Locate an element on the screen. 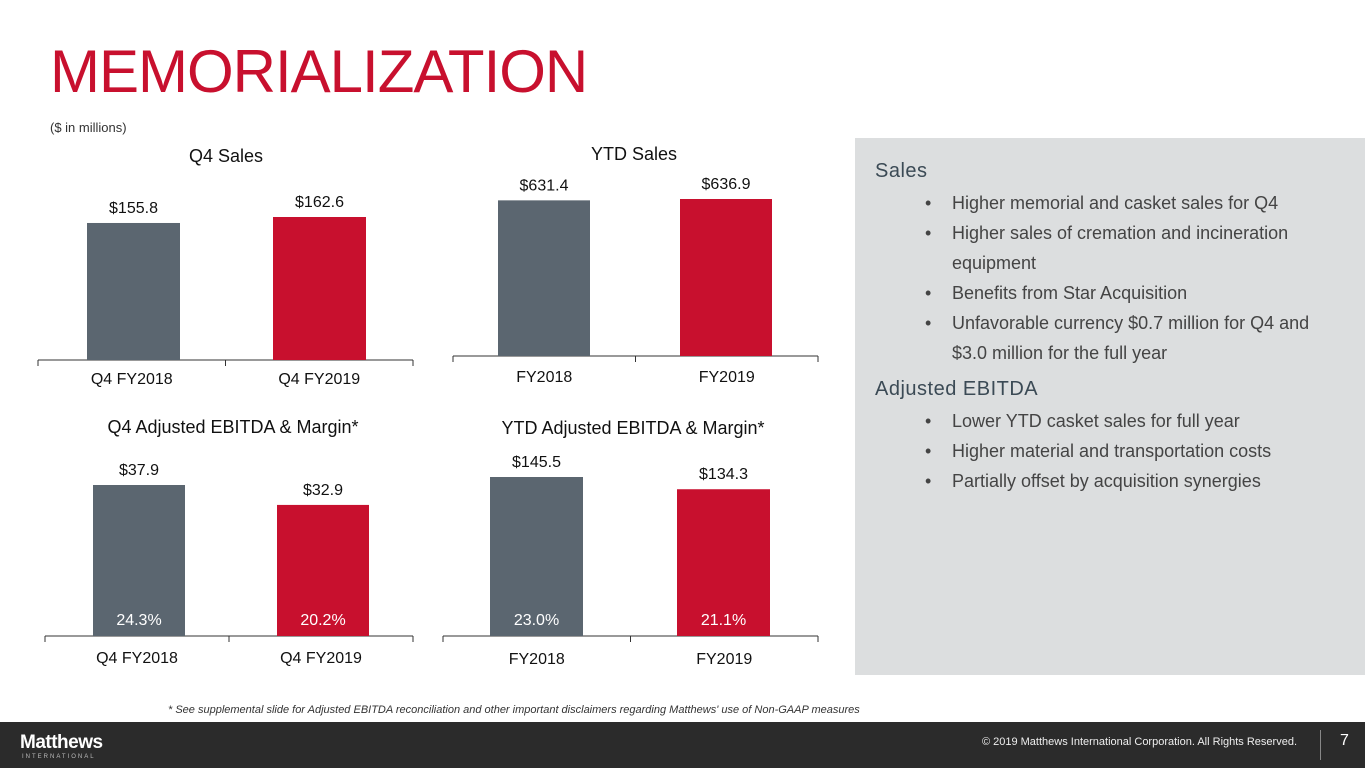 Image resolution: width=1365 pixels, height=768 pixels. data-label: $155.8 is located at coordinates (133, 208).